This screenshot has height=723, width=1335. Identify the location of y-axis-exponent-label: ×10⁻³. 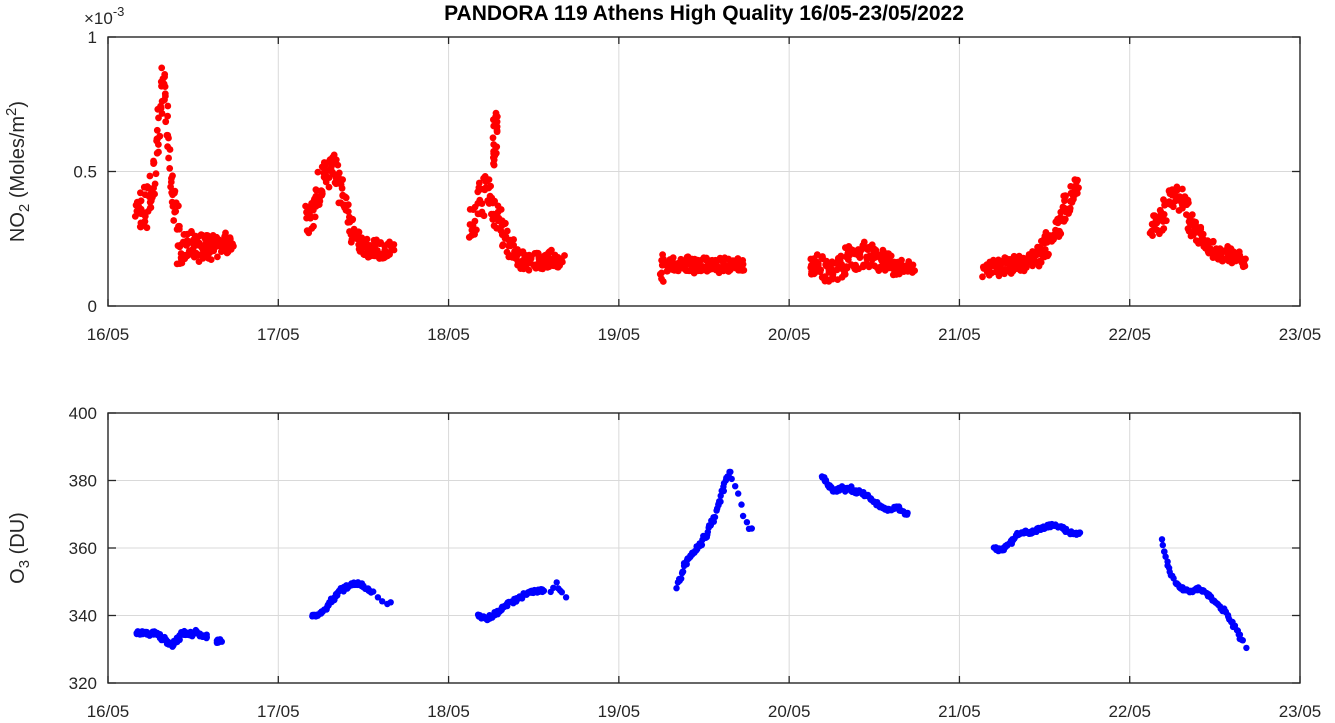
(104, 16).